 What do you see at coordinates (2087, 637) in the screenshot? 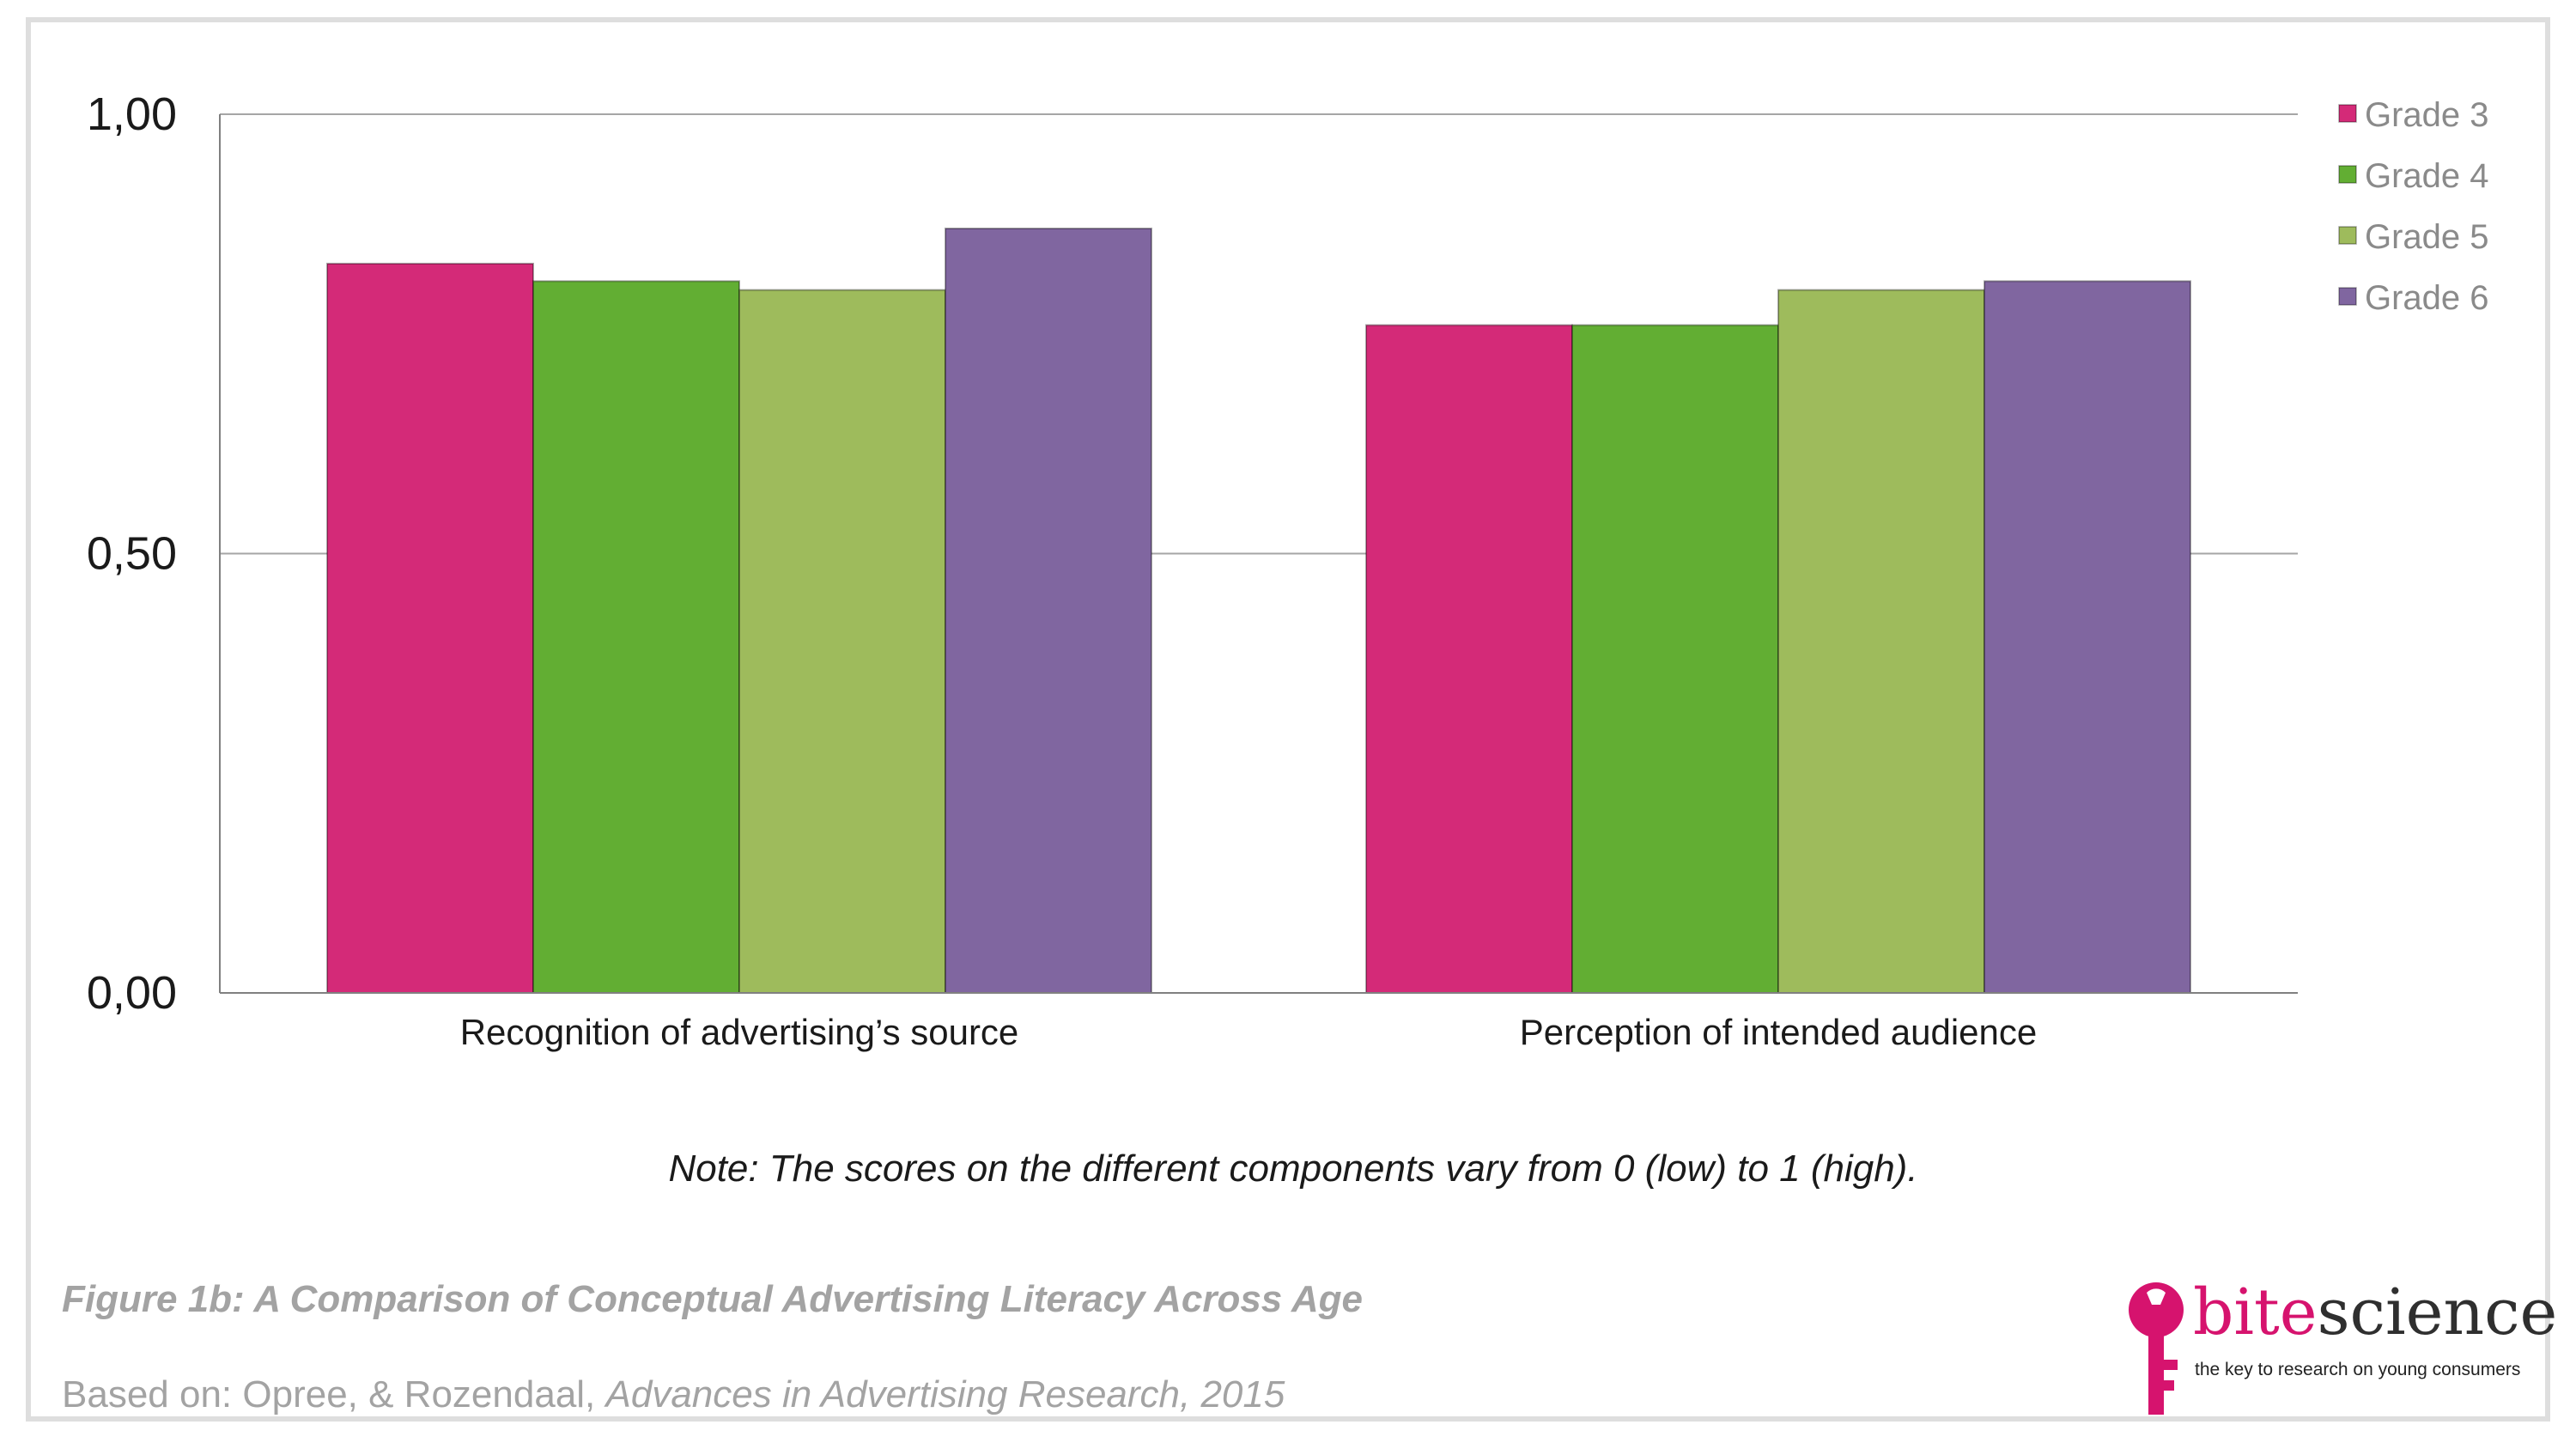
I see `bar-grade-6-cat1` at bounding box center [2087, 637].